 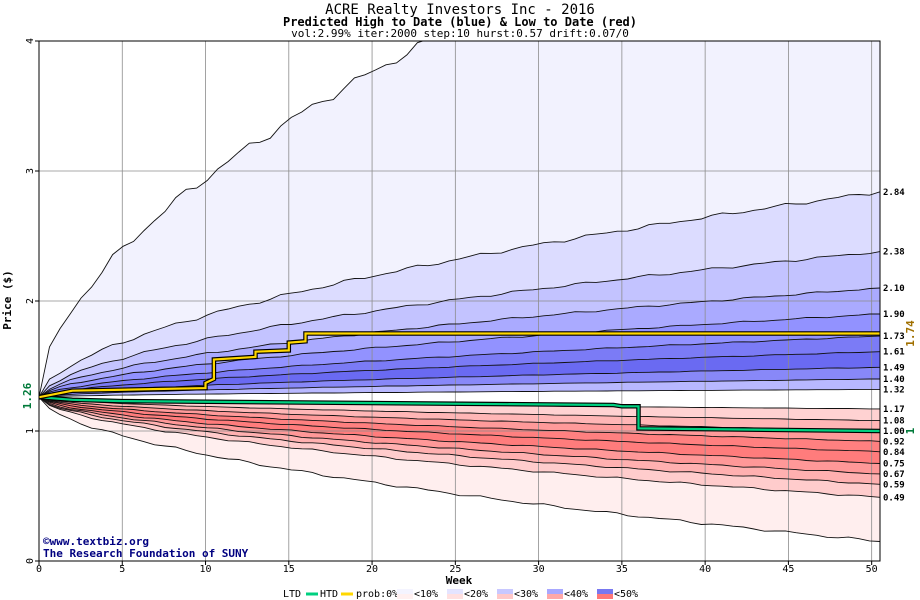 What do you see at coordinates (622, 569) in the screenshot?
I see `x-tick-label: 35` at bounding box center [622, 569].